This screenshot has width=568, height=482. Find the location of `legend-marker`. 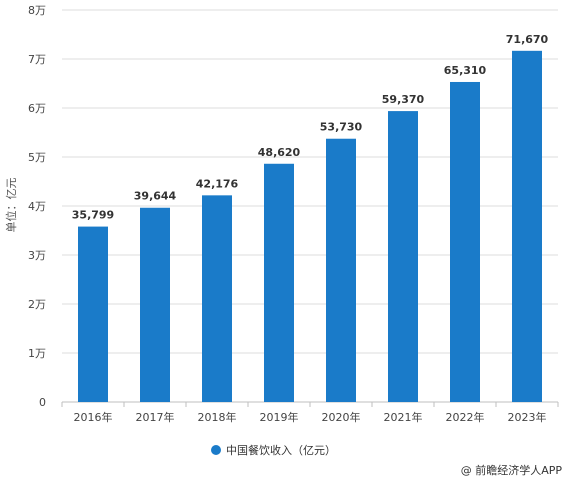

legend-marker is located at coordinates (216, 450).